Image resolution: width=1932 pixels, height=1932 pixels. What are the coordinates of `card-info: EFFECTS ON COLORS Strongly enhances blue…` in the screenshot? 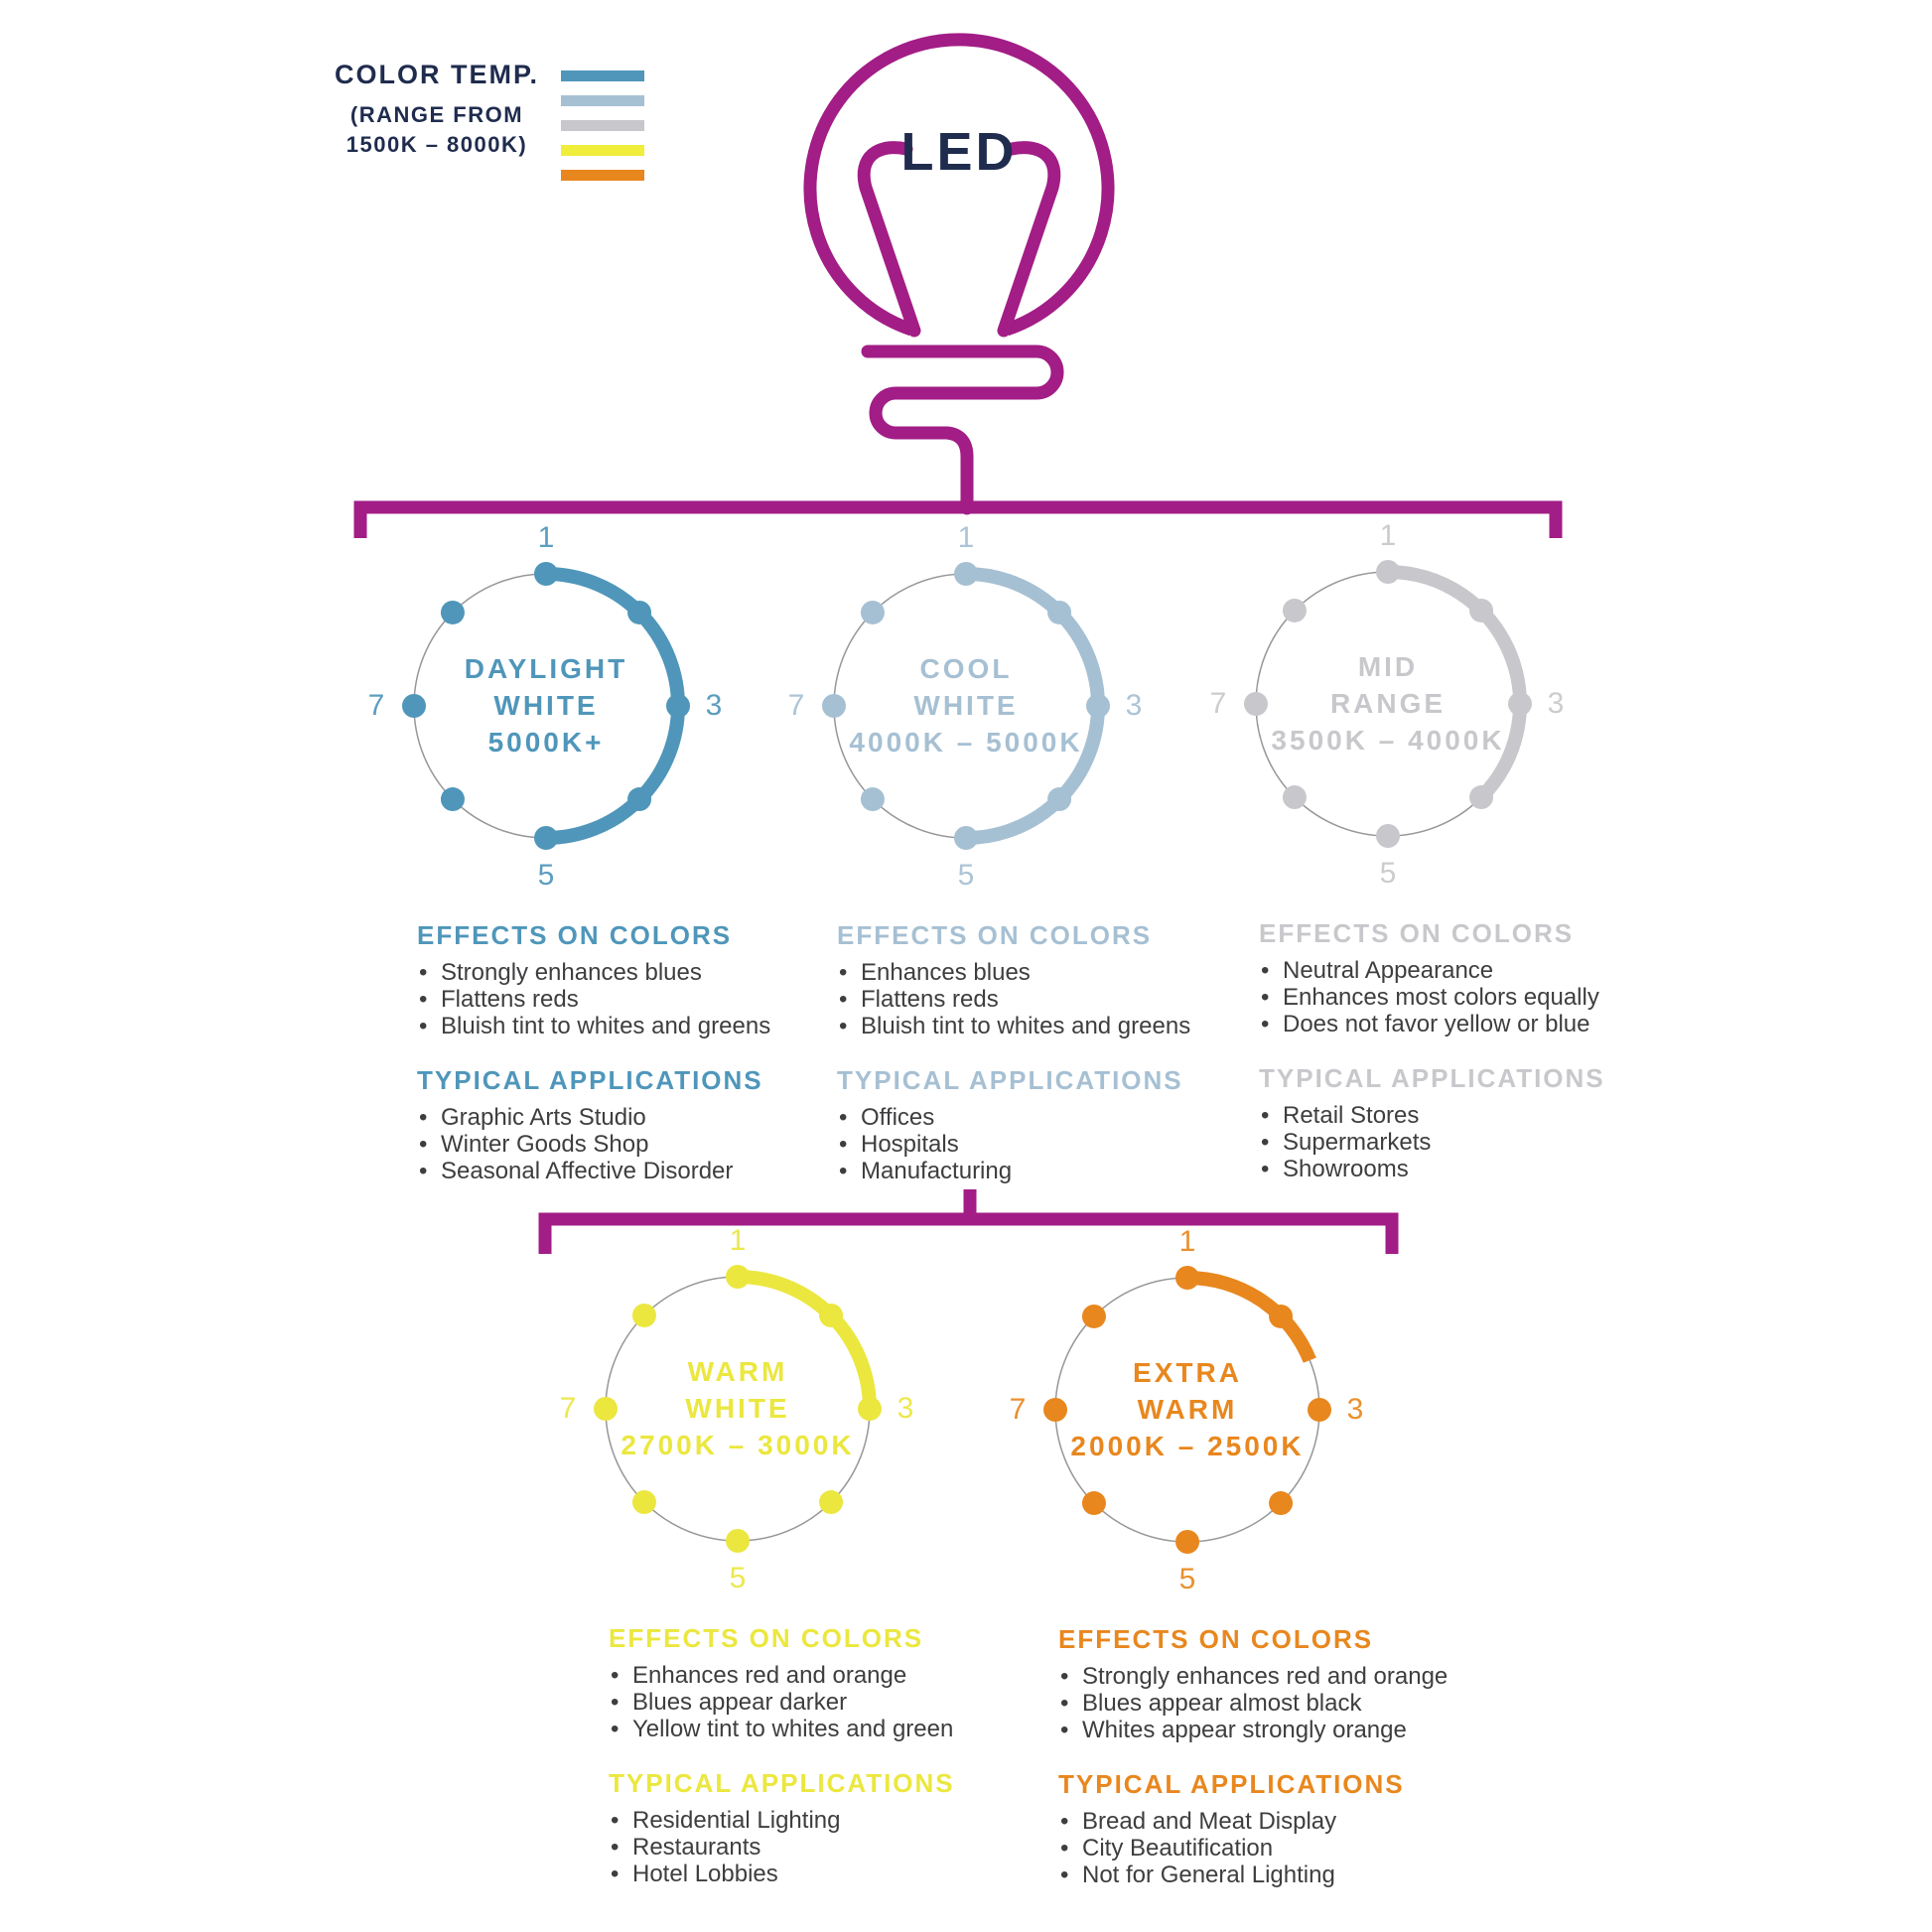 It's located at (626, 1065).